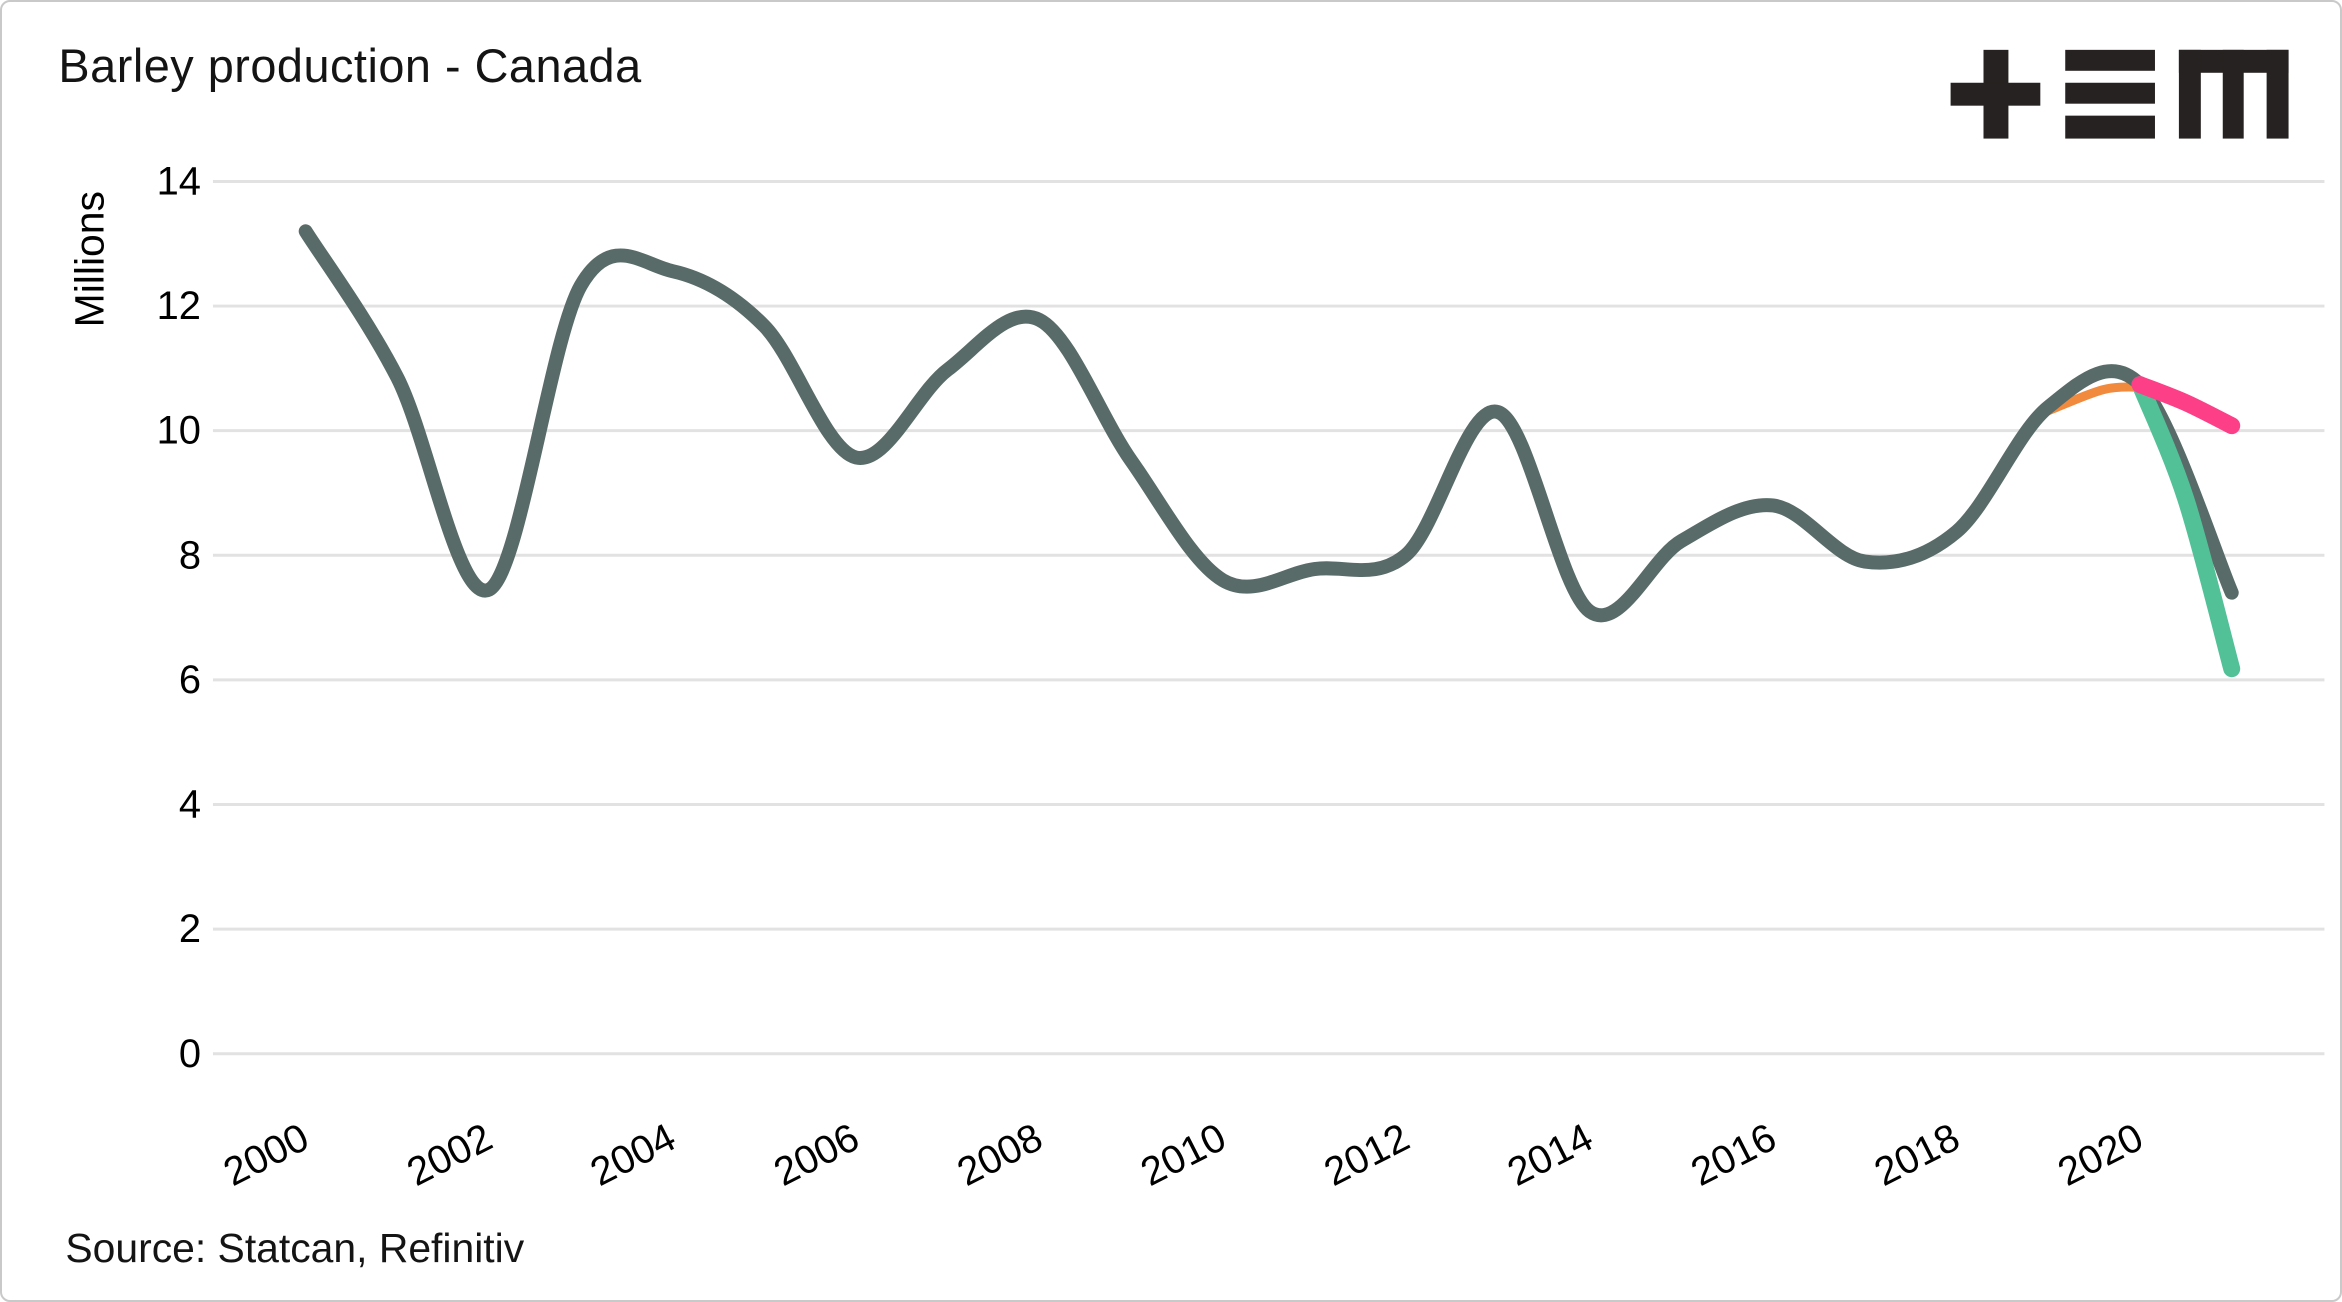  I want to click on y-tick-label-4: 4, so click(190, 805).